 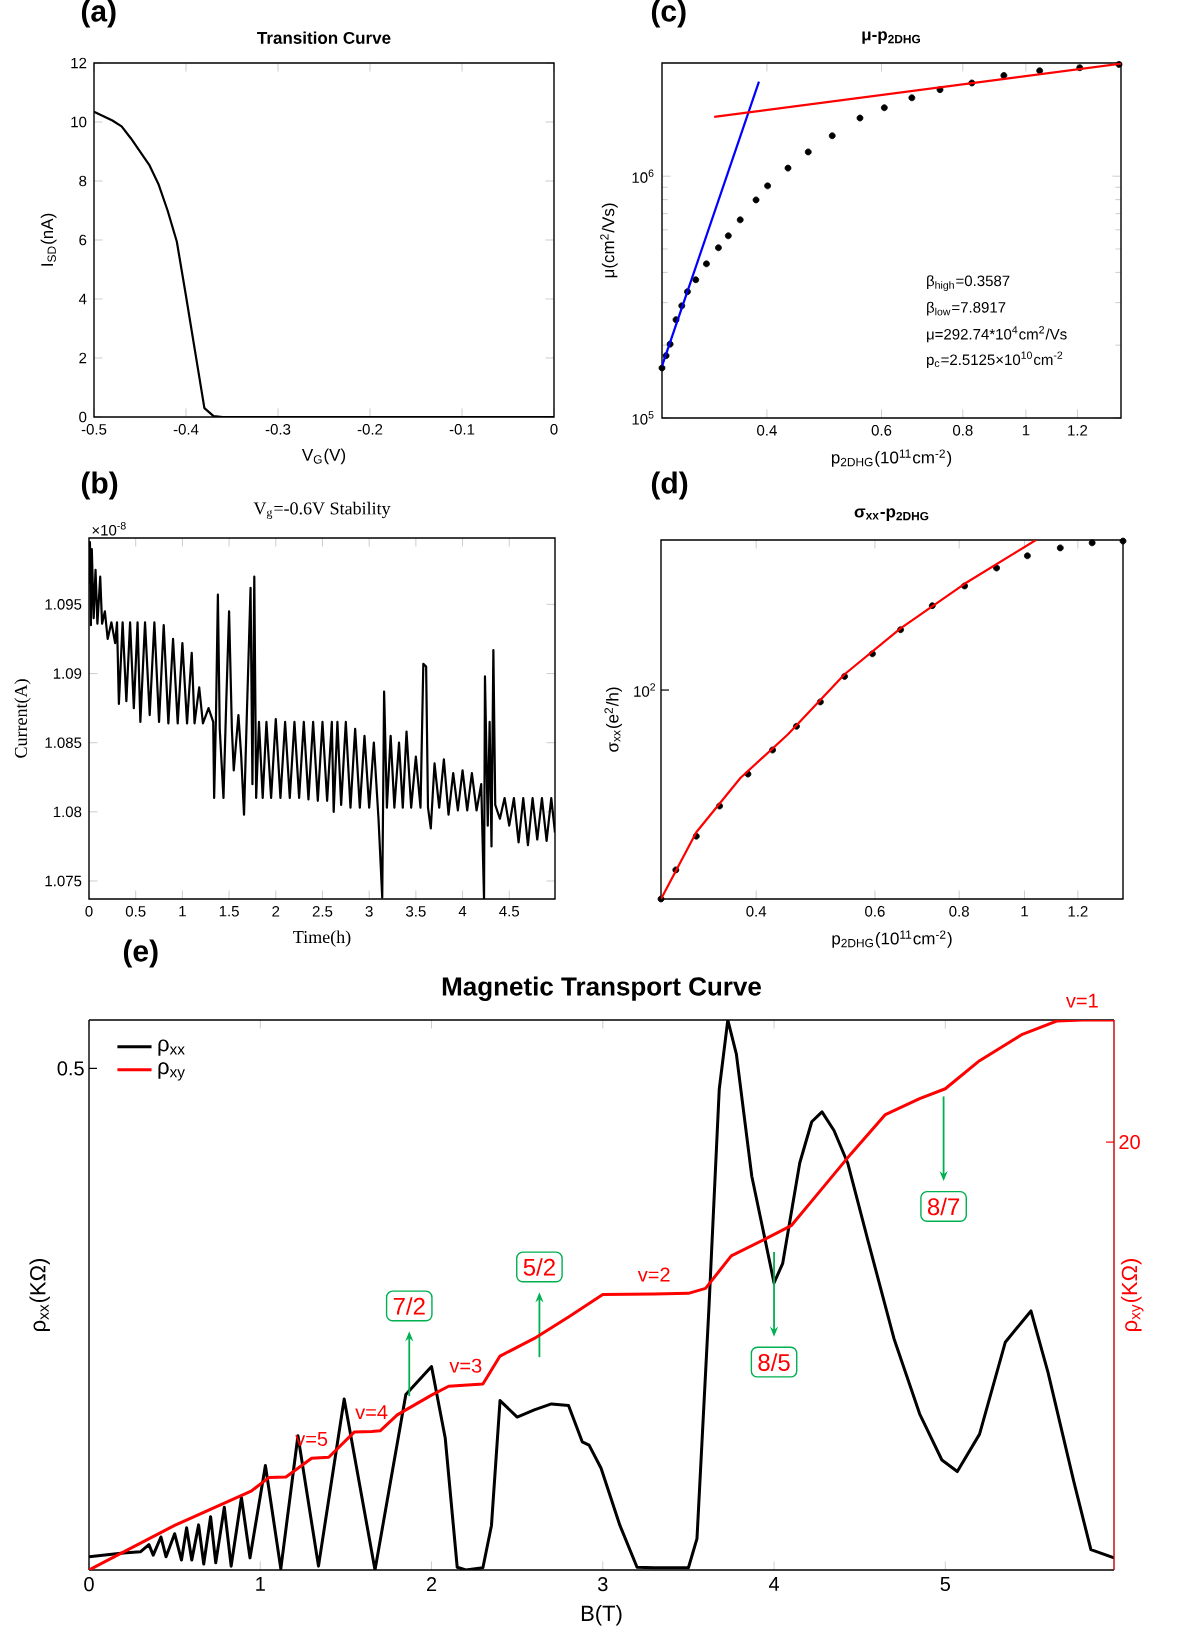 I want to click on y-tick-label: 8, so click(x=83, y=181).